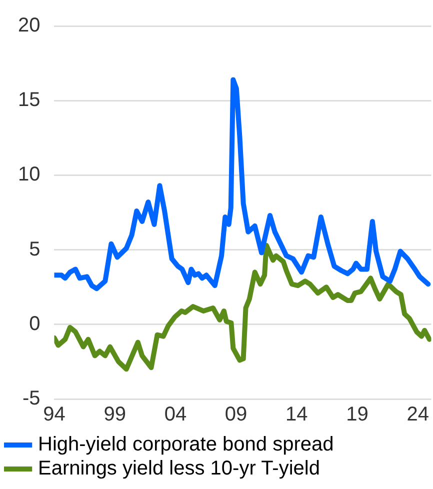 This screenshot has width=433, height=489. Describe the element at coordinates (236, 415) in the screenshot. I see `x-tick-label: 09` at that location.